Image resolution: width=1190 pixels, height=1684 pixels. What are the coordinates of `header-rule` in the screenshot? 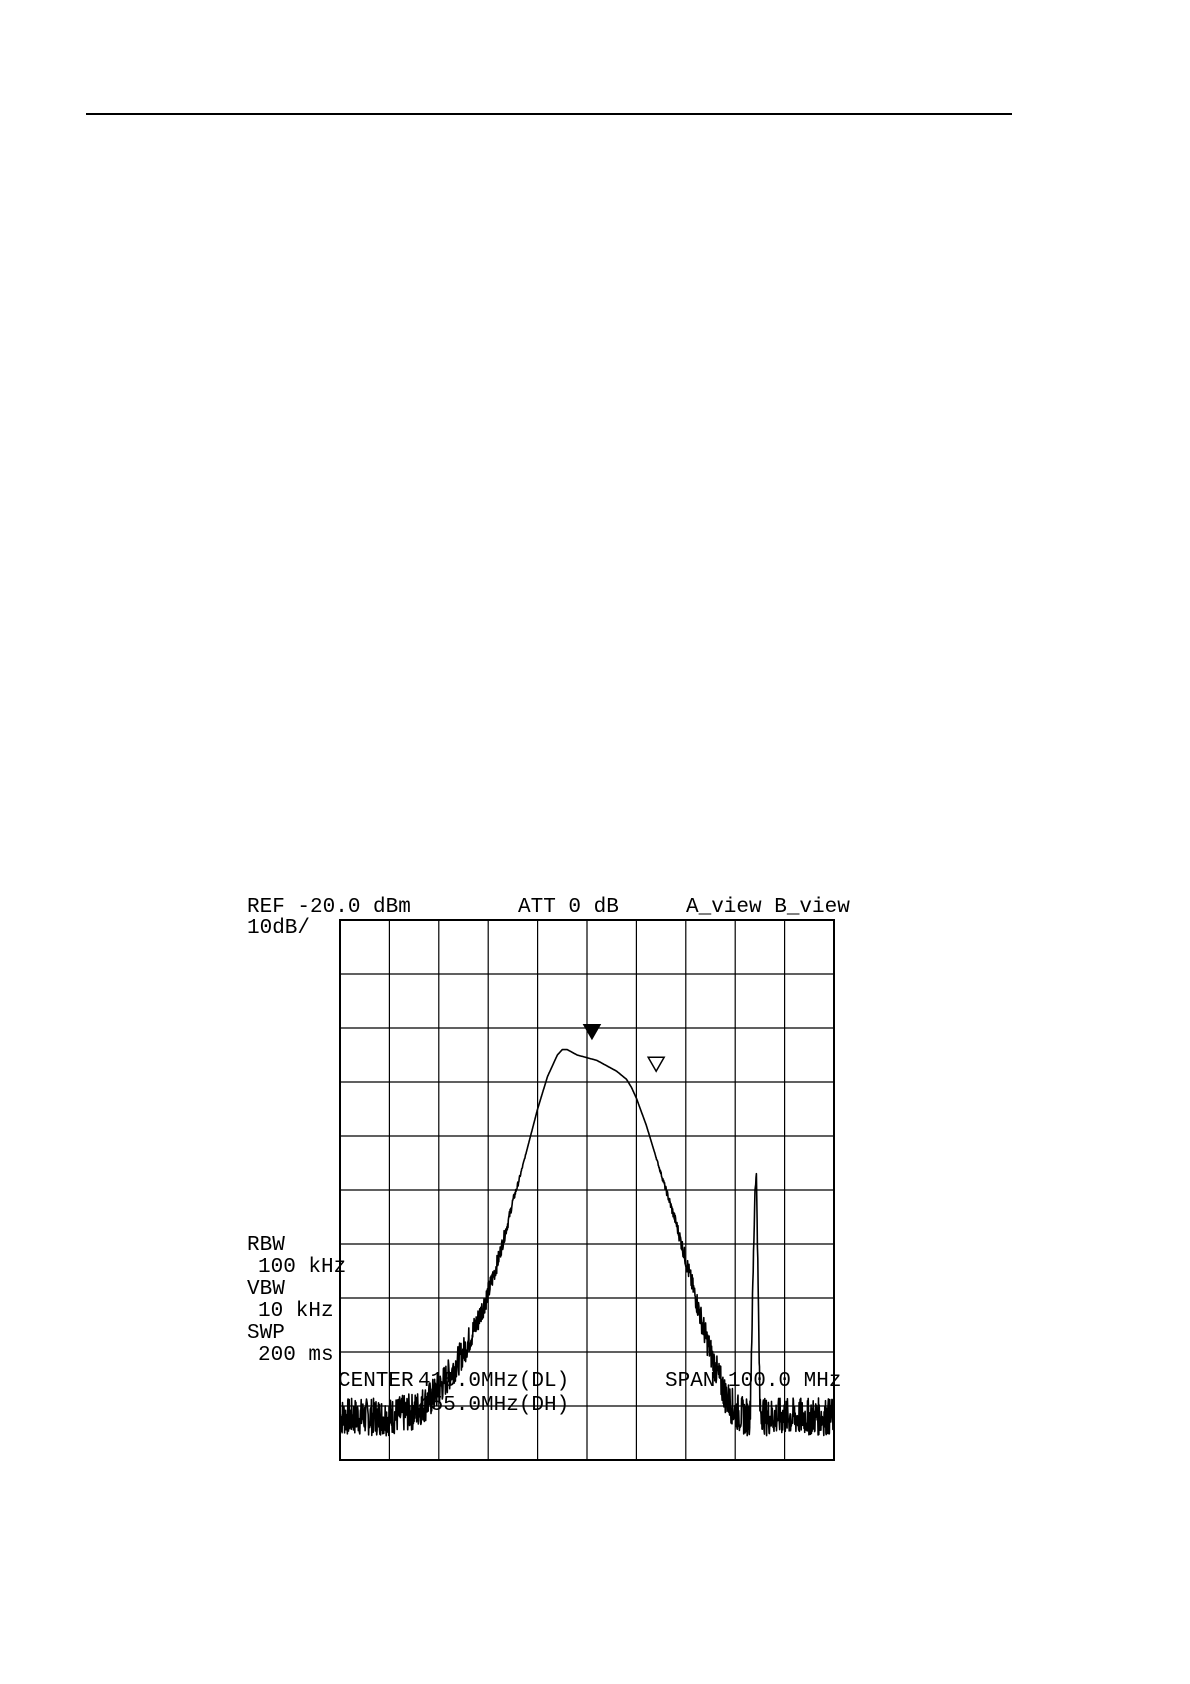 It's located at (549, 114).